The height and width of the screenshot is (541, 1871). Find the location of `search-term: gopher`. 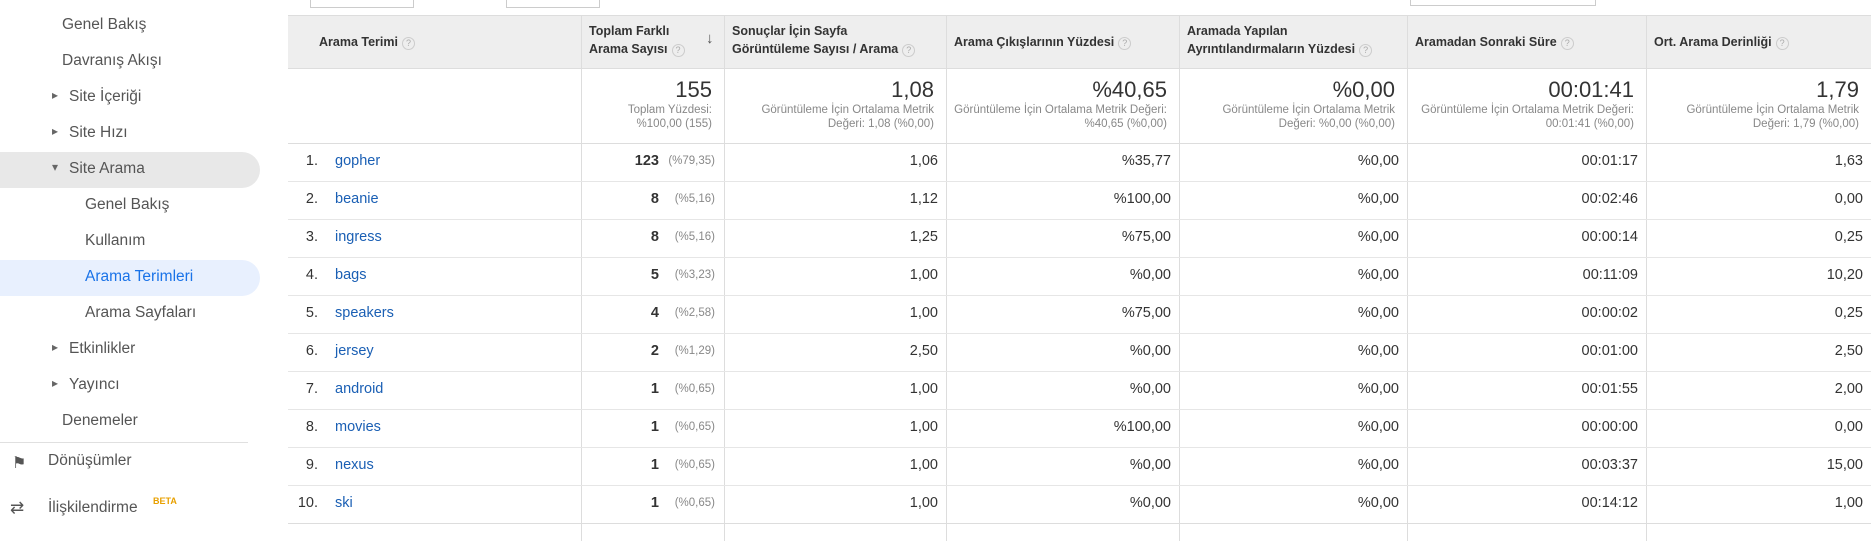

search-term: gopher is located at coordinates (358, 161).